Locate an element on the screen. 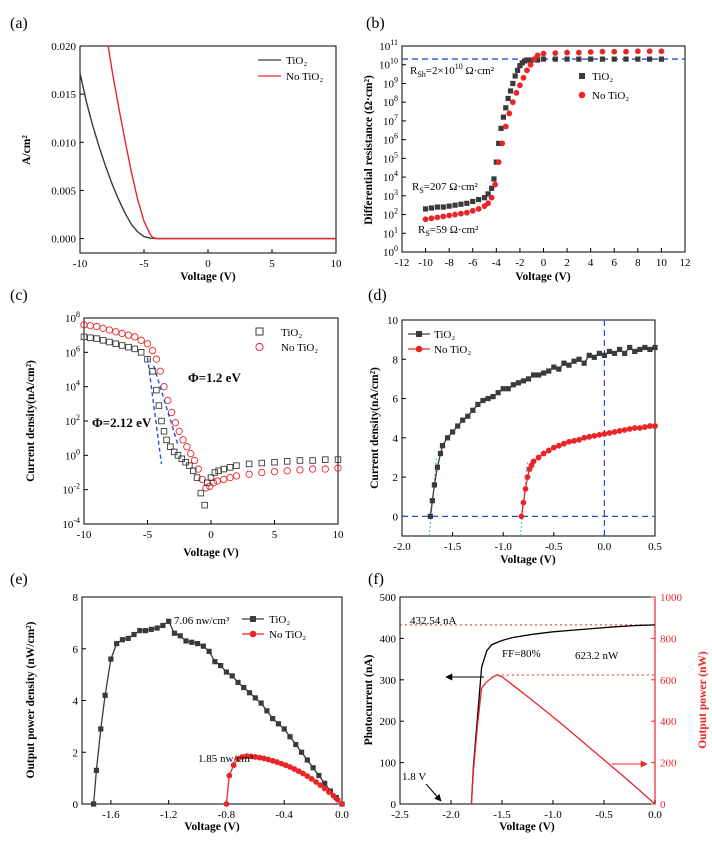 This screenshot has width=712, height=852. y-tick-label-b: 1011 is located at coordinates (388, 45).